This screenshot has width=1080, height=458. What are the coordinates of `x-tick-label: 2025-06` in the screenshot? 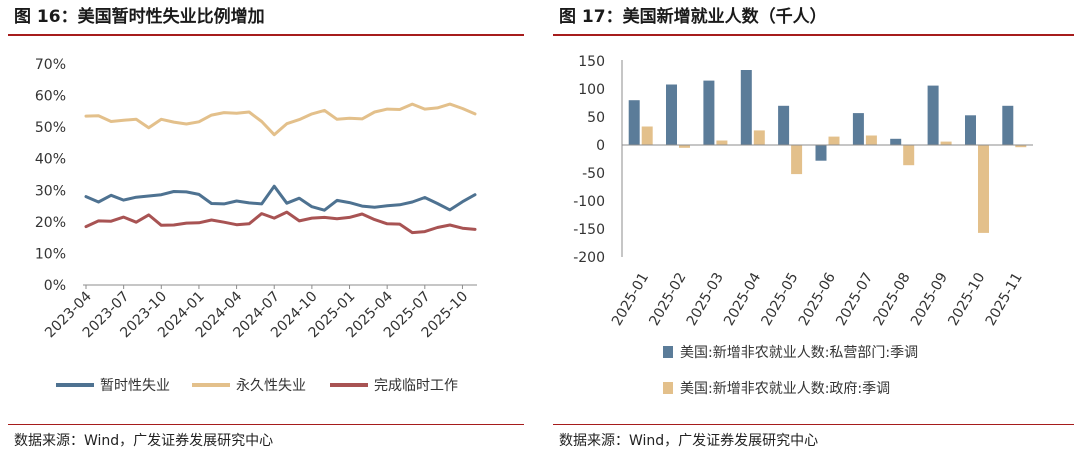 It's located at (817, 299).